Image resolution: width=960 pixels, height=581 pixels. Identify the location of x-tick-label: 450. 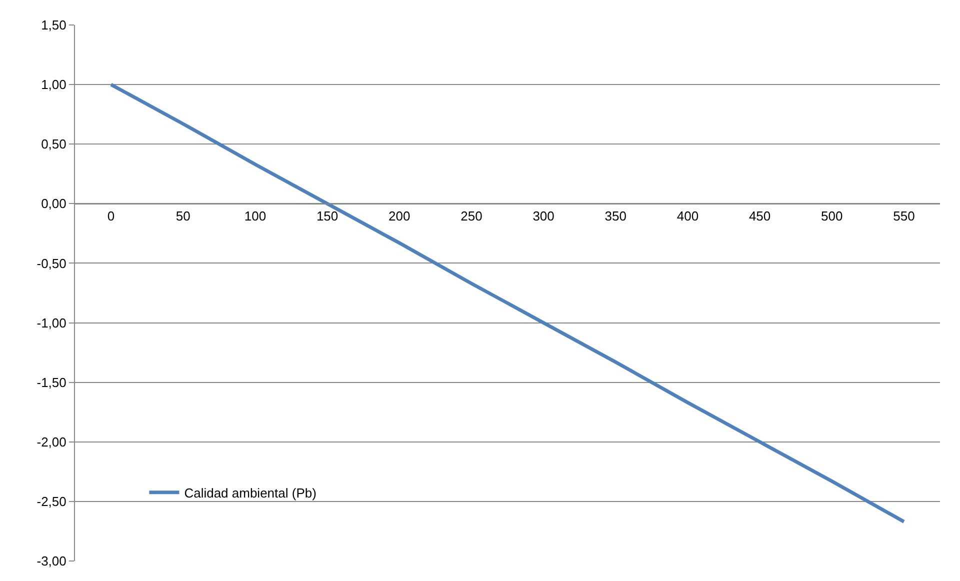
(759, 216).